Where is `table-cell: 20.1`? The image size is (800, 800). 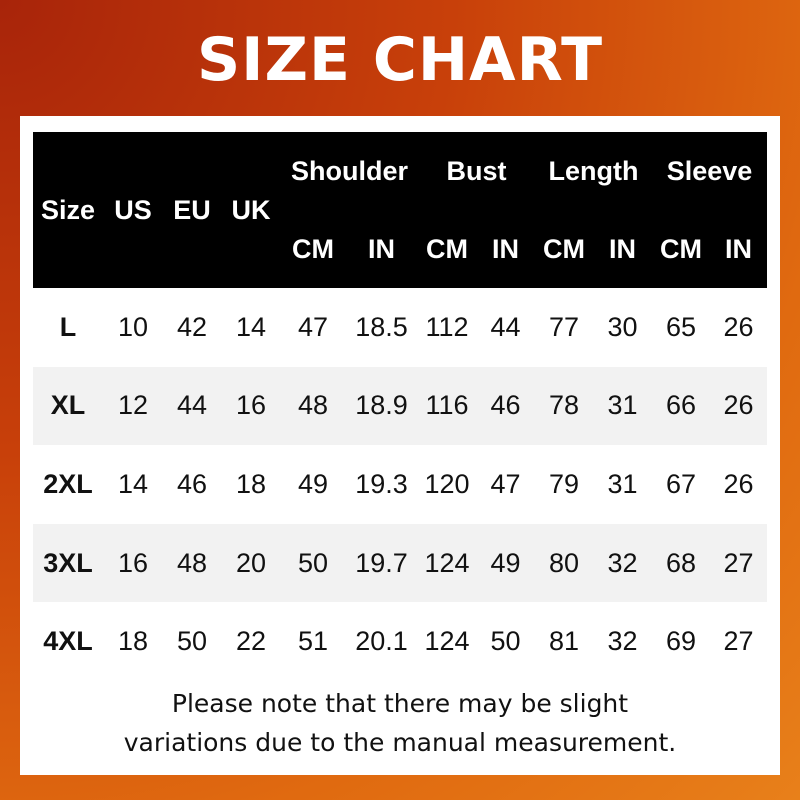
table-cell: 20.1 is located at coordinates (381, 641).